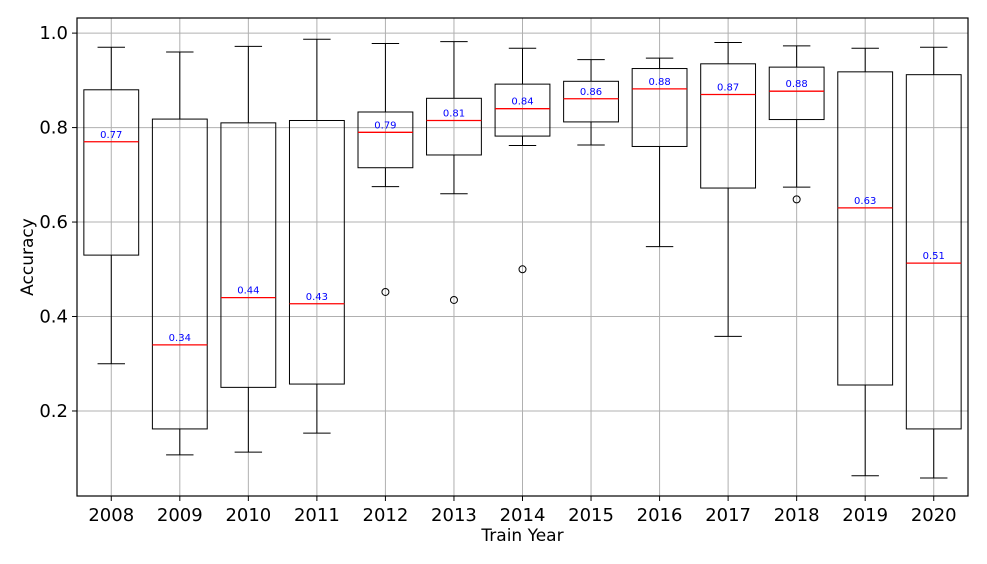 The image size is (987, 564). What do you see at coordinates (934, 256) in the screenshot?
I see `median-label: 0.51` at bounding box center [934, 256].